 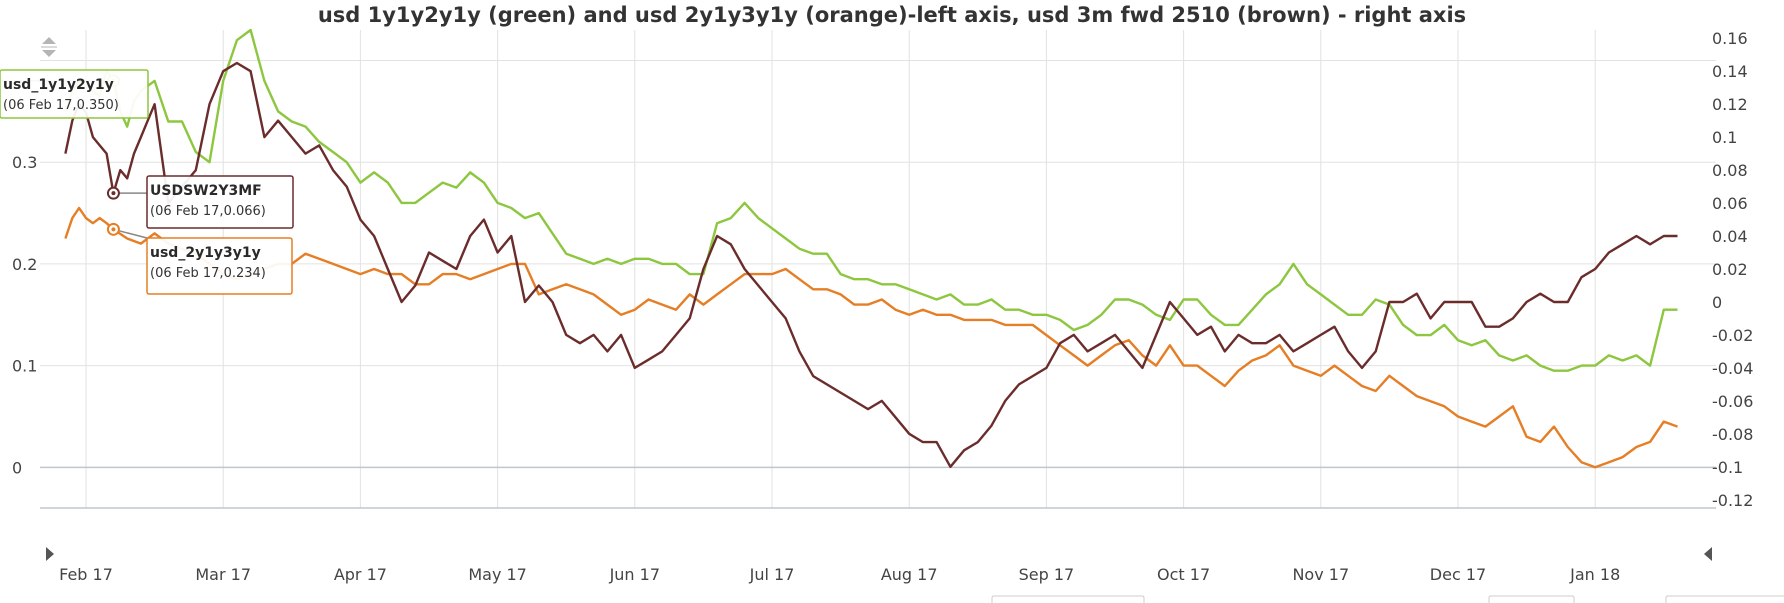 What do you see at coordinates (58, 85) in the screenshot?
I see `tooltip-title: usd_1y1y2y1y` at bounding box center [58, 85].